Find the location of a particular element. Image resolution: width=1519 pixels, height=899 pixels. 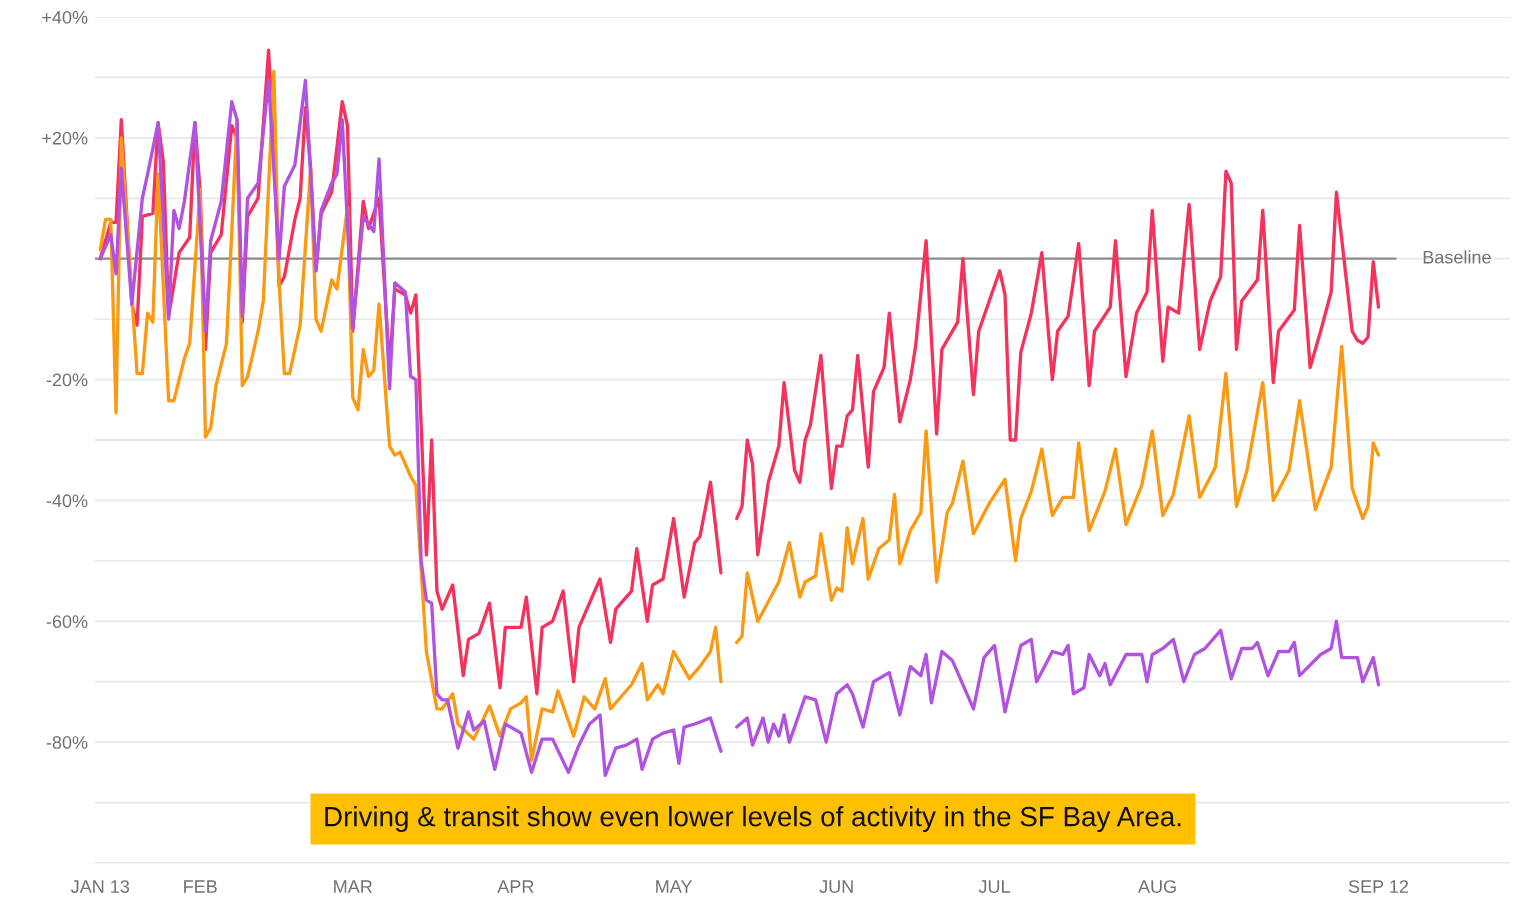

x-tick-label: MAR is located at coordinates (353, 886).